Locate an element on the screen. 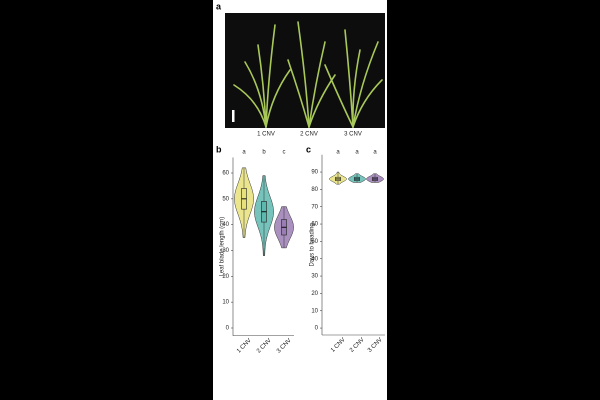  group-label: 3 CNV is located at coordinates (353, 135).